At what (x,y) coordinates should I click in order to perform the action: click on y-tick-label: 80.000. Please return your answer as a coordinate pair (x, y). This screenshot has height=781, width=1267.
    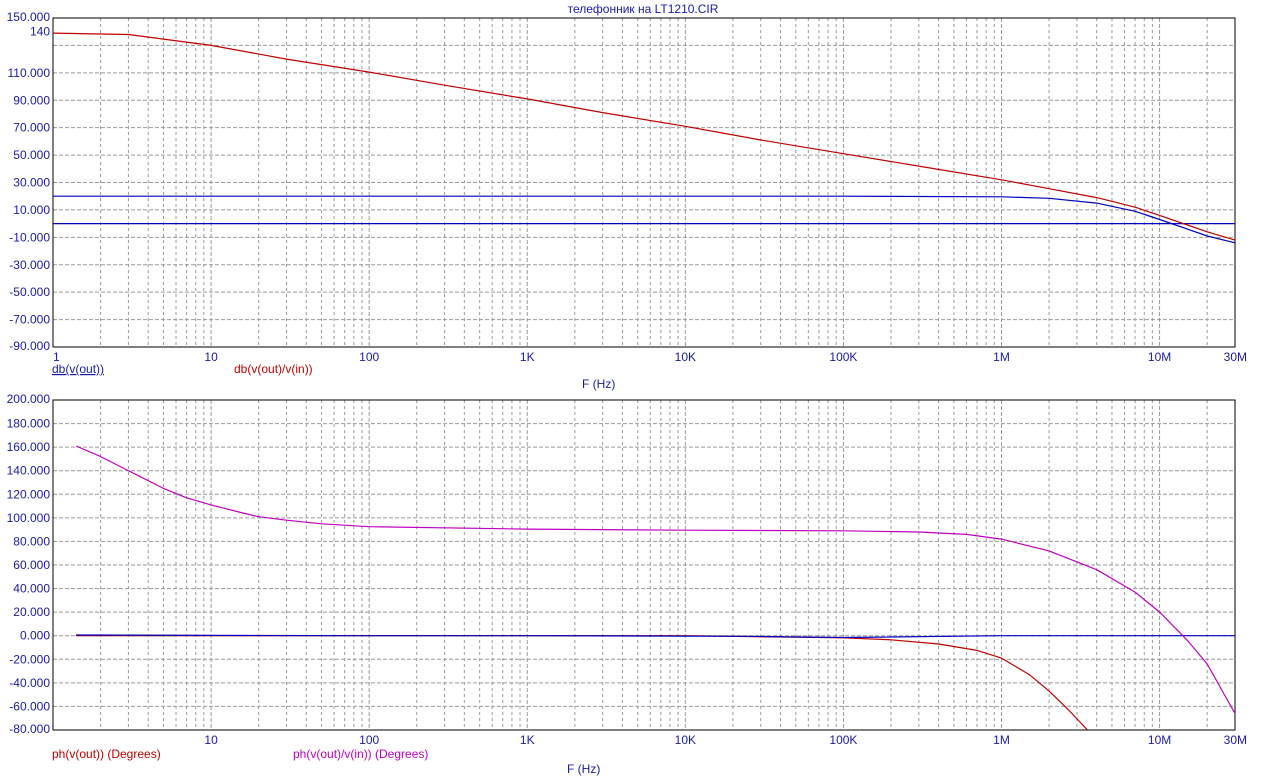
    Looking at the image, I should click on (31, 541).